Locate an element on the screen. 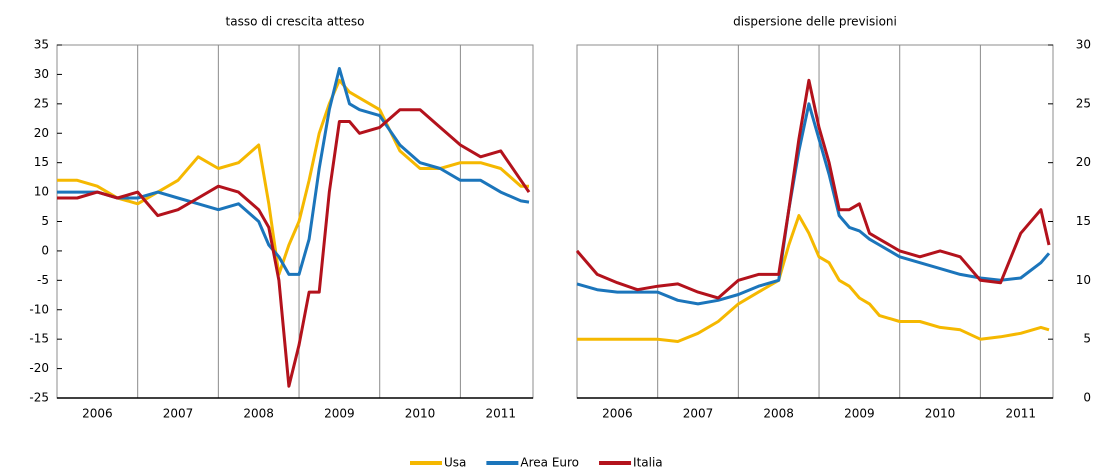 The height and width of the screenshot is (472, 1107). legend-label: Italia is located at coordinates (648, 463).